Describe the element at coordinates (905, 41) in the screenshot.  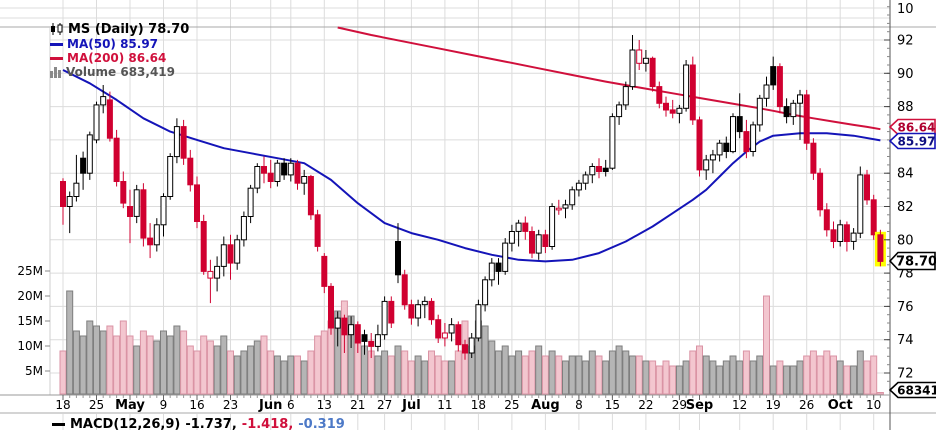
I see `price-axis-label: 92` at that location.